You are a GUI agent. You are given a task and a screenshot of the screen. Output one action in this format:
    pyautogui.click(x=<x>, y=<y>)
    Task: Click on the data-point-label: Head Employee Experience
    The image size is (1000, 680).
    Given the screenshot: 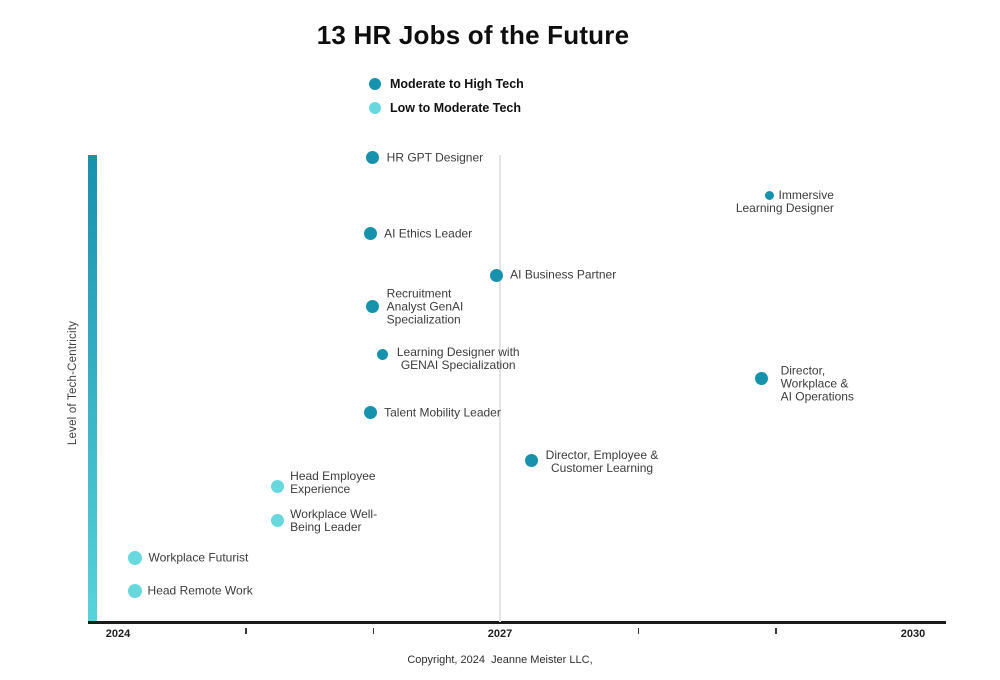 What is the action you would take?
    pyautogui.click(x=333, y=483)
    